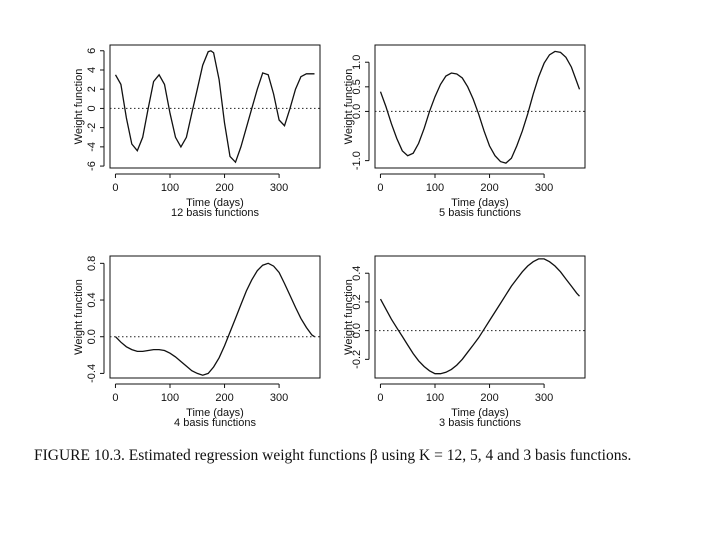  What do you see at coordinates (357, 359) in the screenshot?
I see `y-tick-label: -0.2` at bounding box center [357, 359].